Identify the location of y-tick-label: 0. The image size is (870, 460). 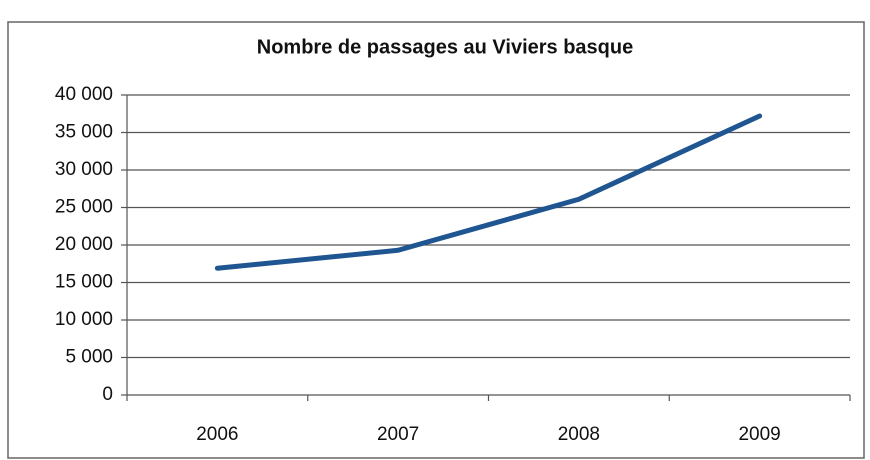
(107, 394).